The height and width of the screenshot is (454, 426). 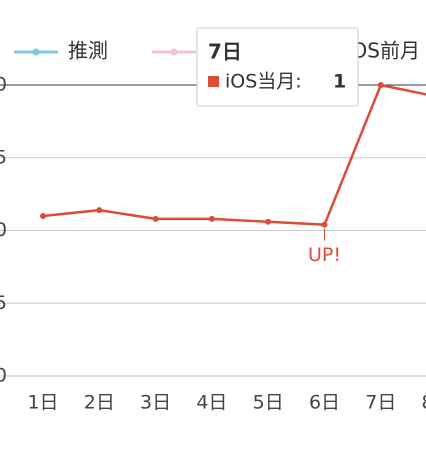 I want to click on annotation: UP!, so click(x=324, y=255).